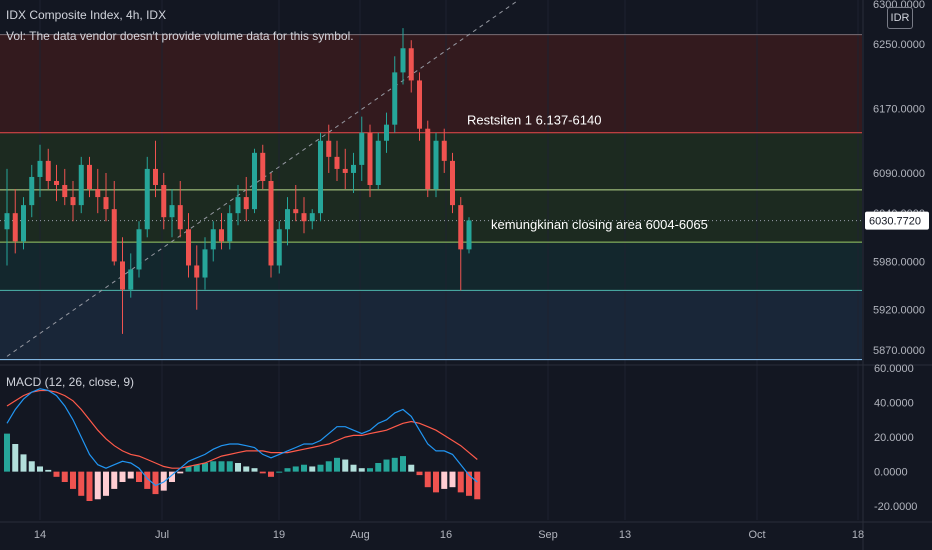 The width and height of the screenshot is (932, 550). Describe the element at coordinates (279, 535) in the screenshot. I see `x-tick-label: 19` at that location.